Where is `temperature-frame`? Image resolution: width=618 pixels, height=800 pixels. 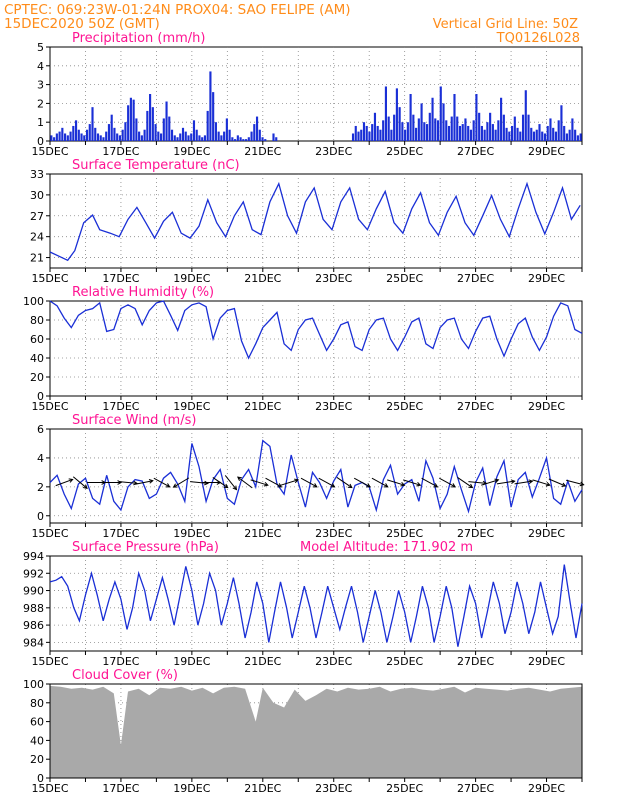 temperature-frame is located at coordinates (316, 221).